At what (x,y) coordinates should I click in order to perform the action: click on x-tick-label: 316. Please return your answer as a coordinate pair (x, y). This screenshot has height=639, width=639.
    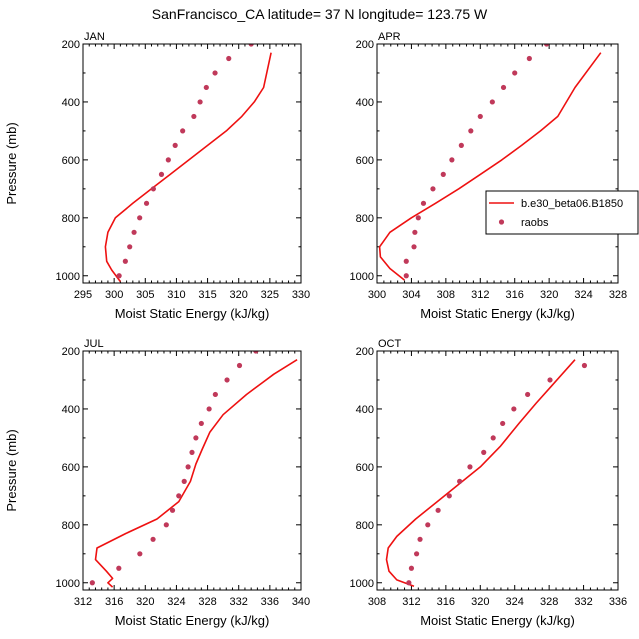
    Looking at the image, I should click on (114, 602).